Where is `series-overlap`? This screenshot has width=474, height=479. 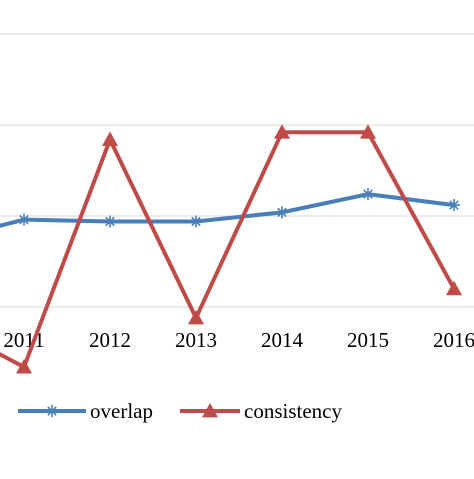
series-overlap is located at coordinates (230, 208).